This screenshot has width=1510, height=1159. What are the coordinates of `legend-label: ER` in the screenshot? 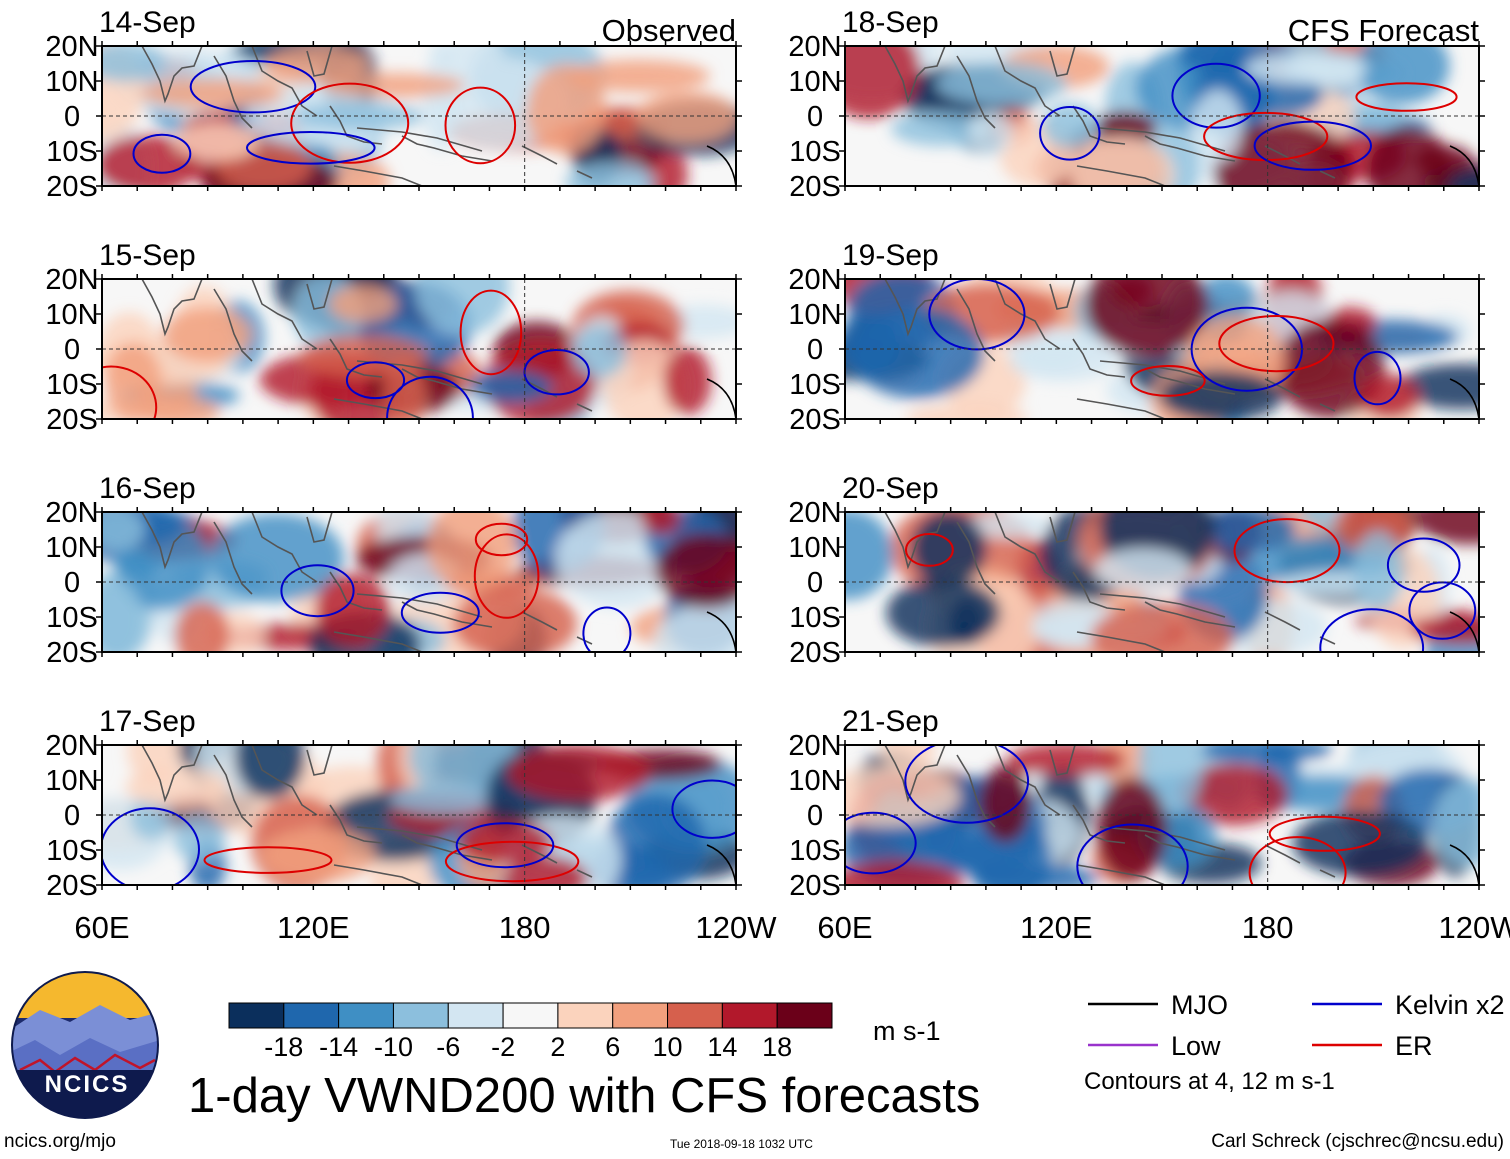 It's located at (1414, 1046).